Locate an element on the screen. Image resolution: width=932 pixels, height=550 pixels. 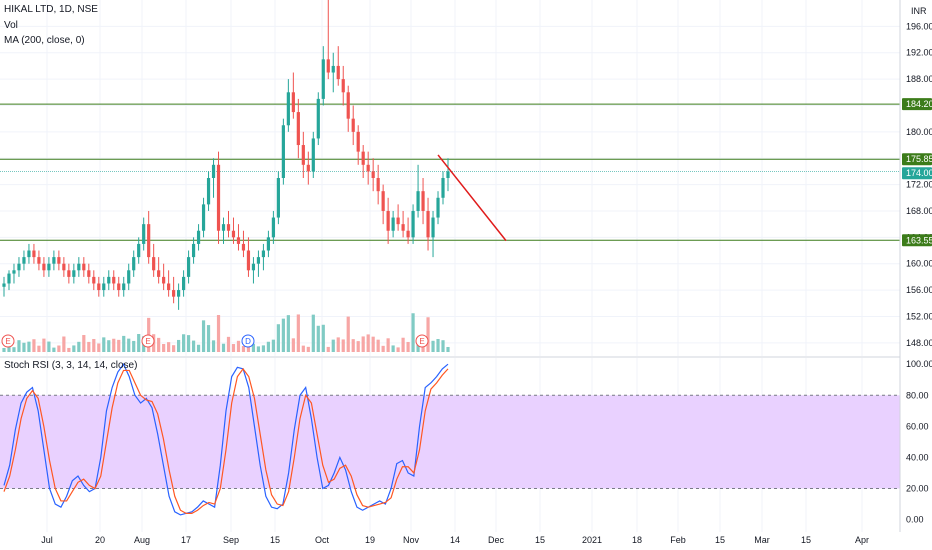
svg-text: 175.85 is located at coordinates (919, 159).